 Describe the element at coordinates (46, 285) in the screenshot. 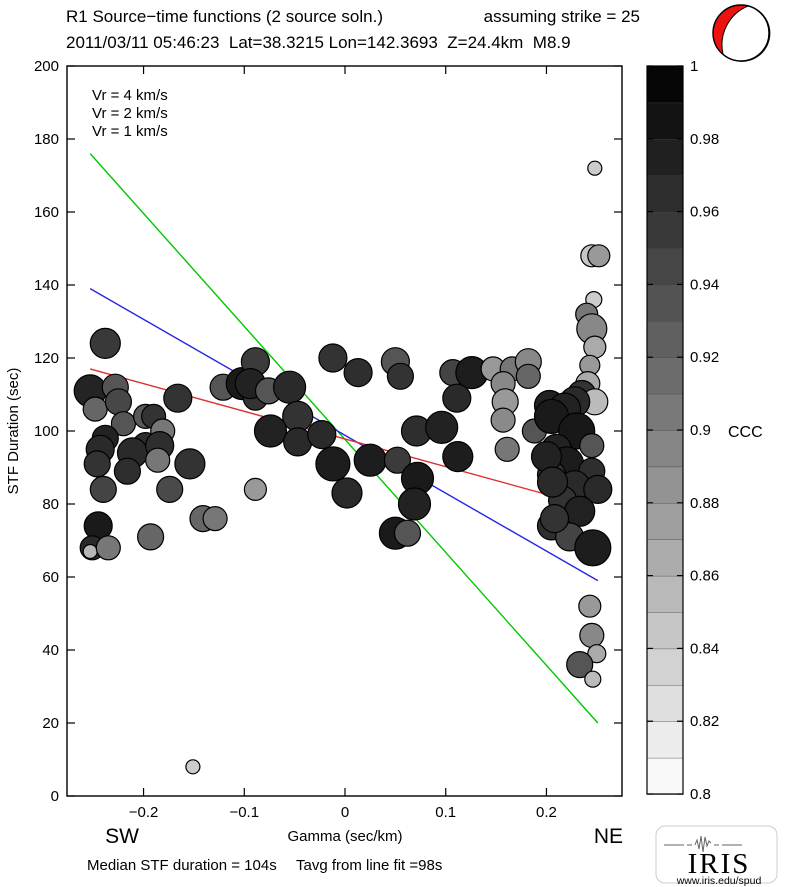

I see `y-tick-label: 140` at that location.